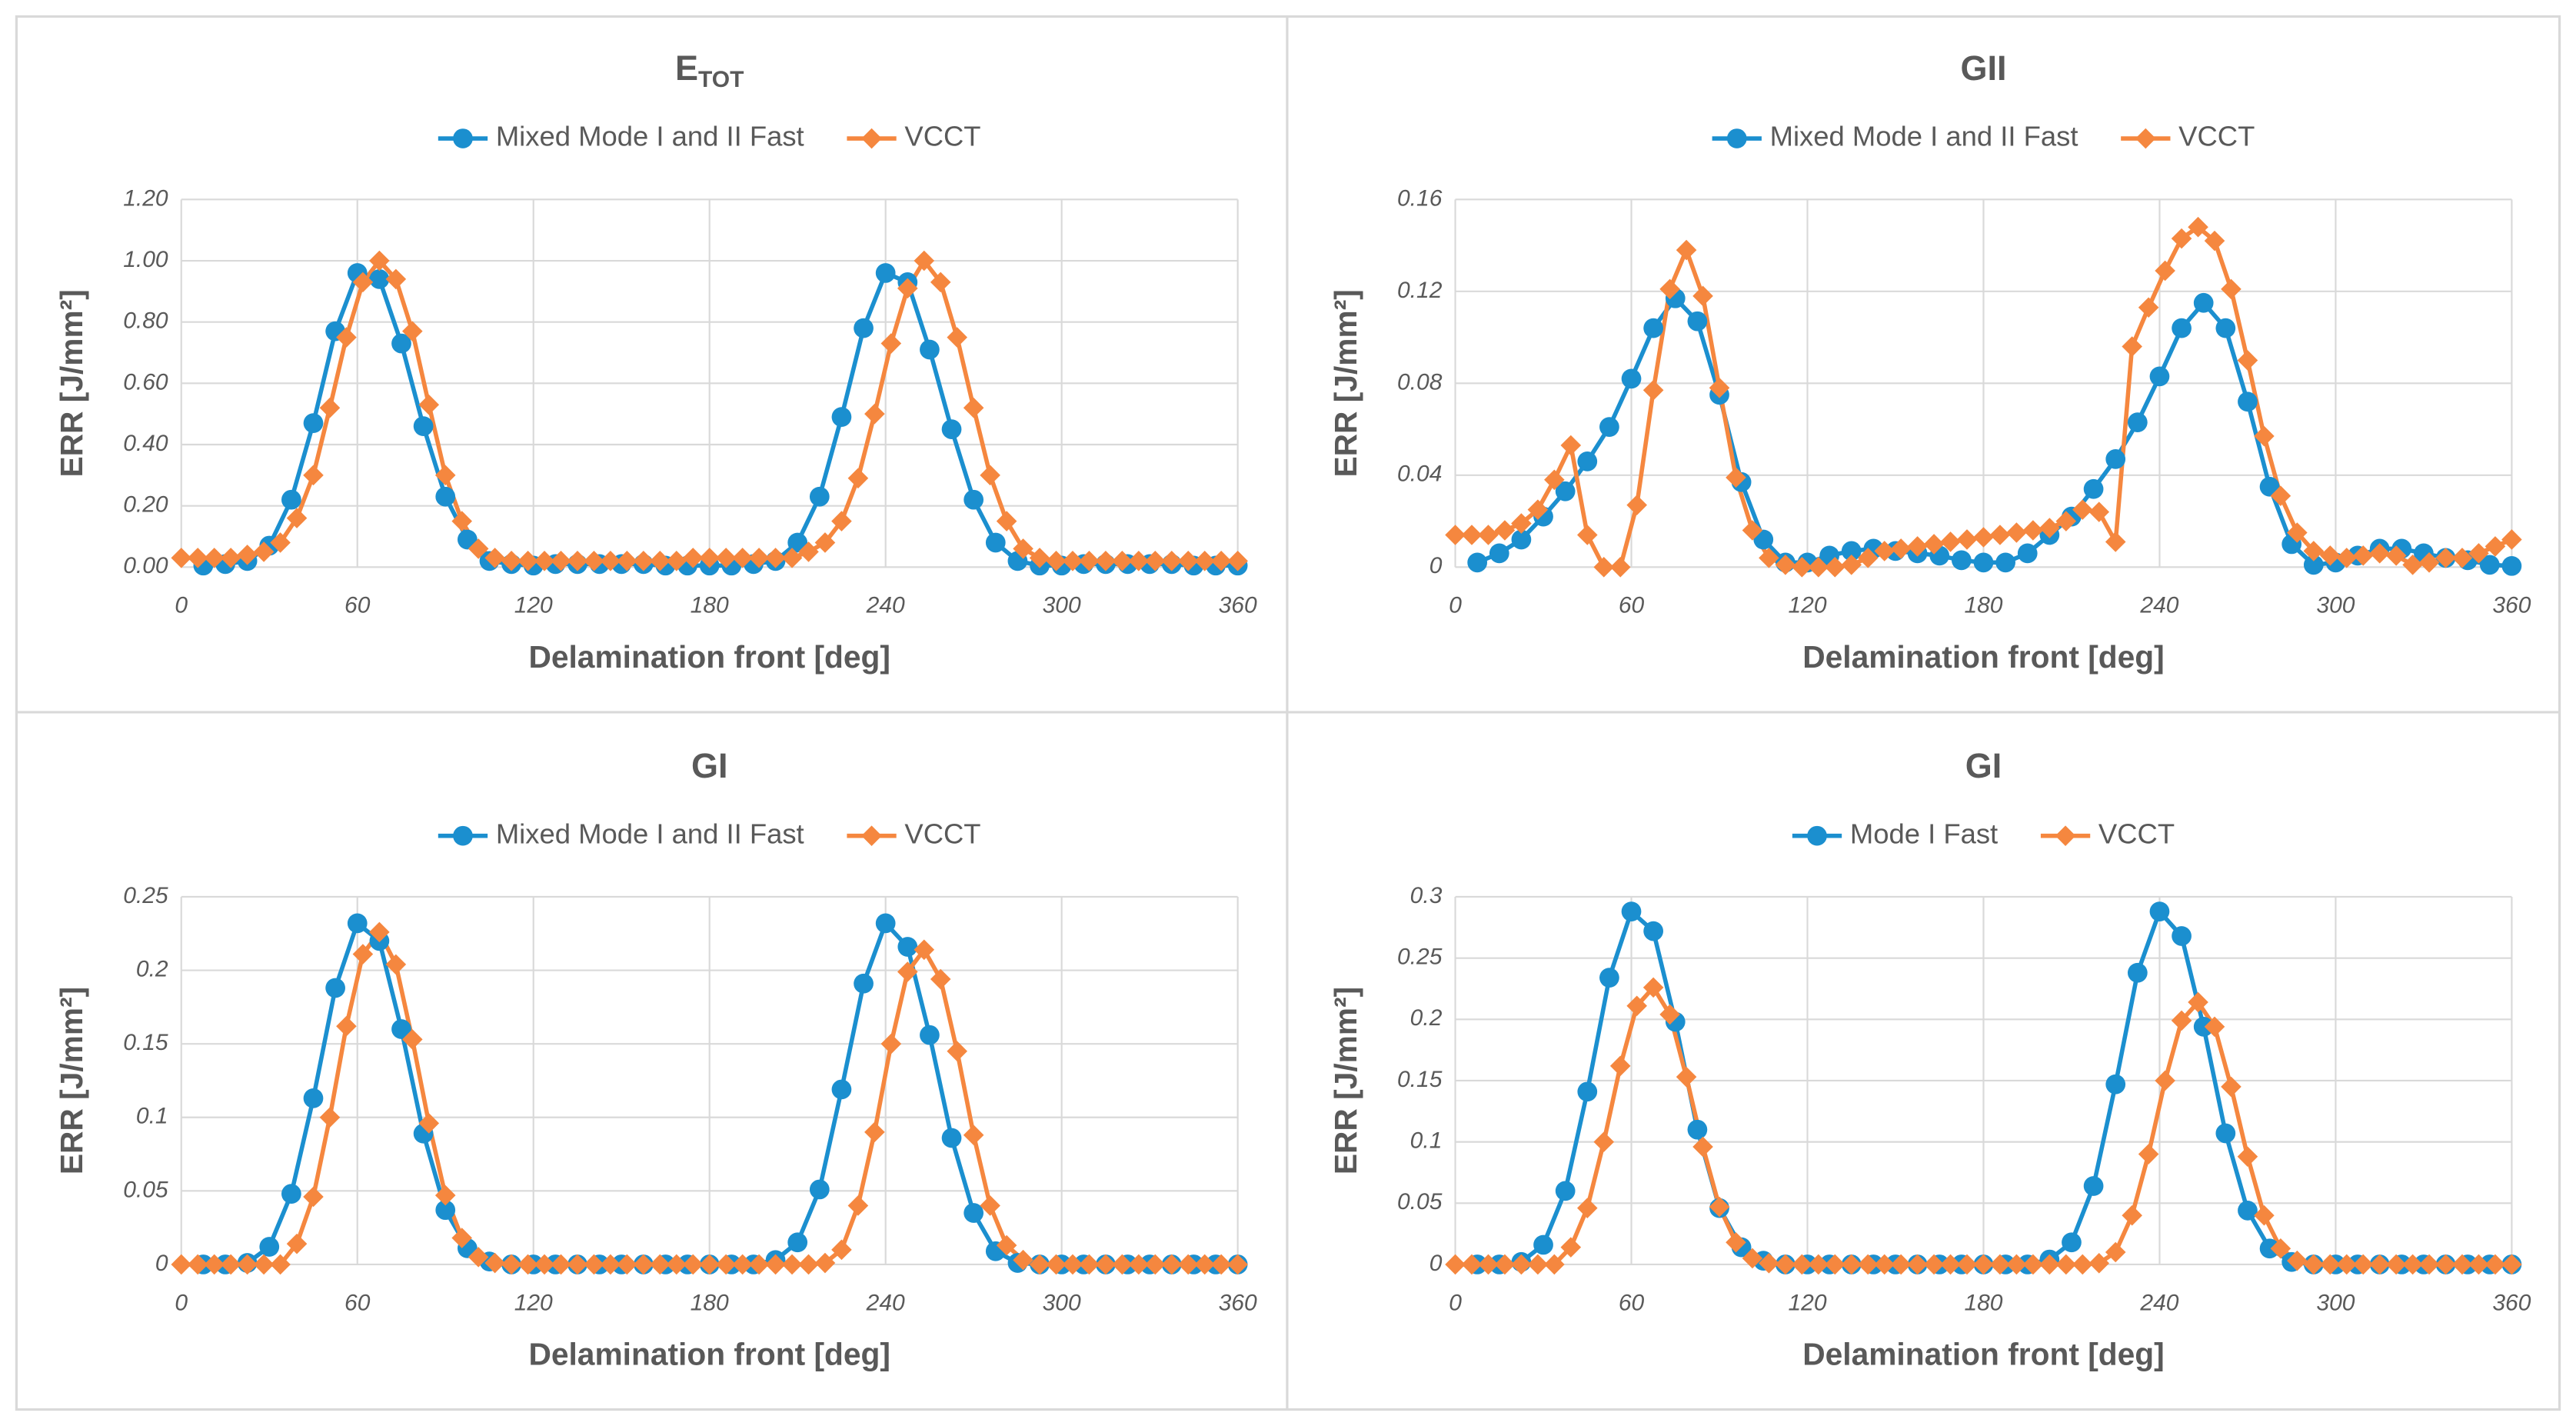 The width and height of the screenshot is (2576, 1426). Describe the element at coordinates (1426, 1018) in the screenshot. I see `y-tick-label: 0.2` at that location.